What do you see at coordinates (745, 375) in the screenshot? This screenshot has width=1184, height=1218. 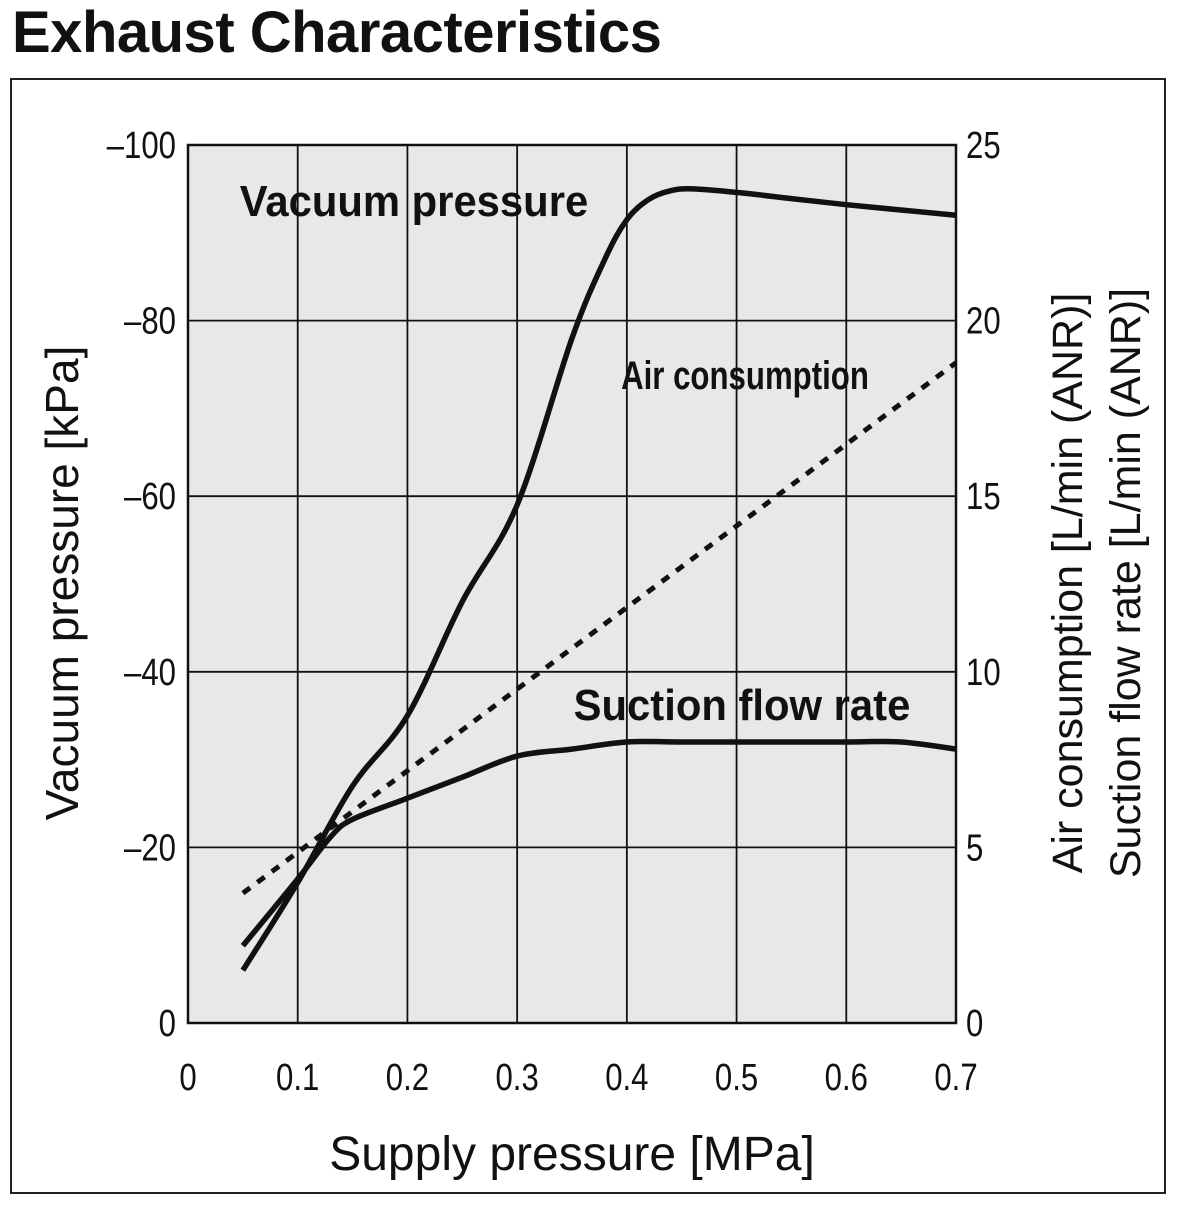 I see `annotation-air-consumption: Air consumption` at bounding box center [745, 375].